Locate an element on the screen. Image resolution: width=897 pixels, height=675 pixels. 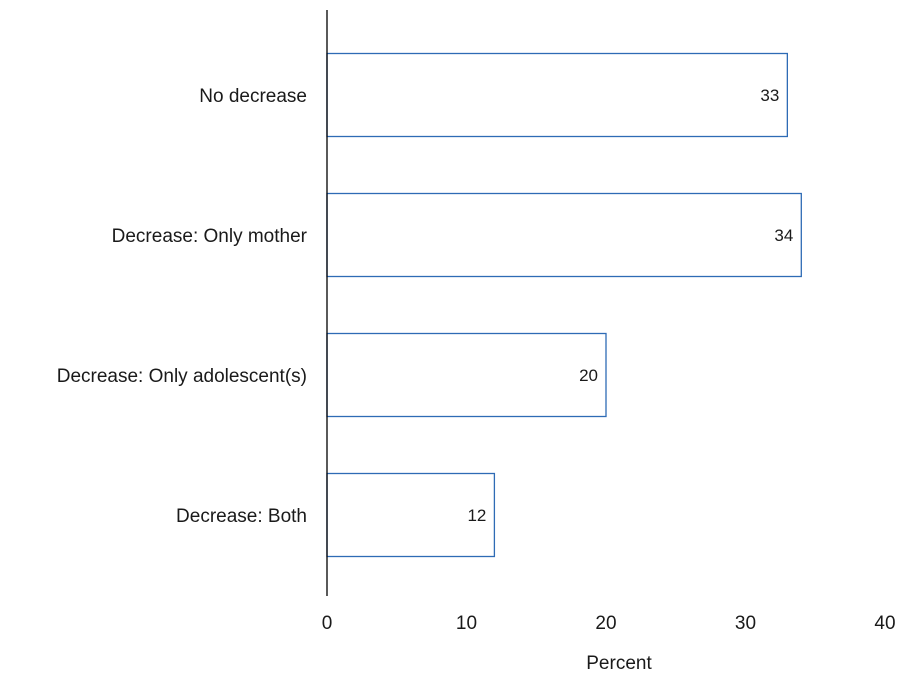
data-label-2: 20 is located at coordinates (588, 375).